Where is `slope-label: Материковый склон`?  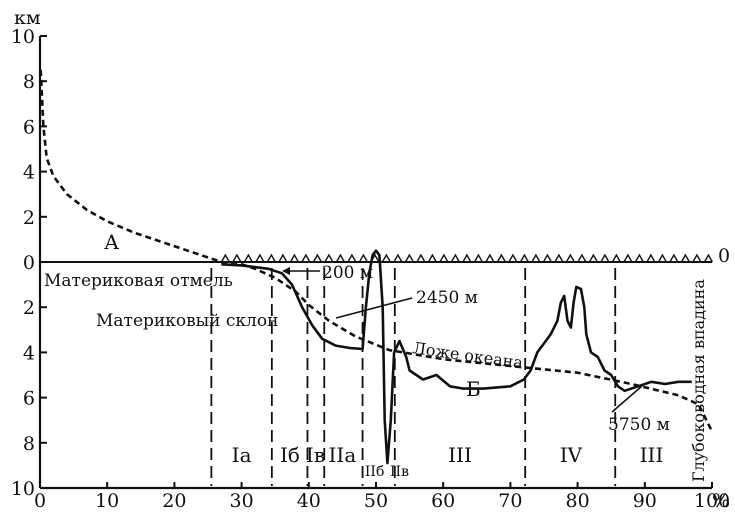
slope-label: Материковый склон is located at coordinates (187, 321).